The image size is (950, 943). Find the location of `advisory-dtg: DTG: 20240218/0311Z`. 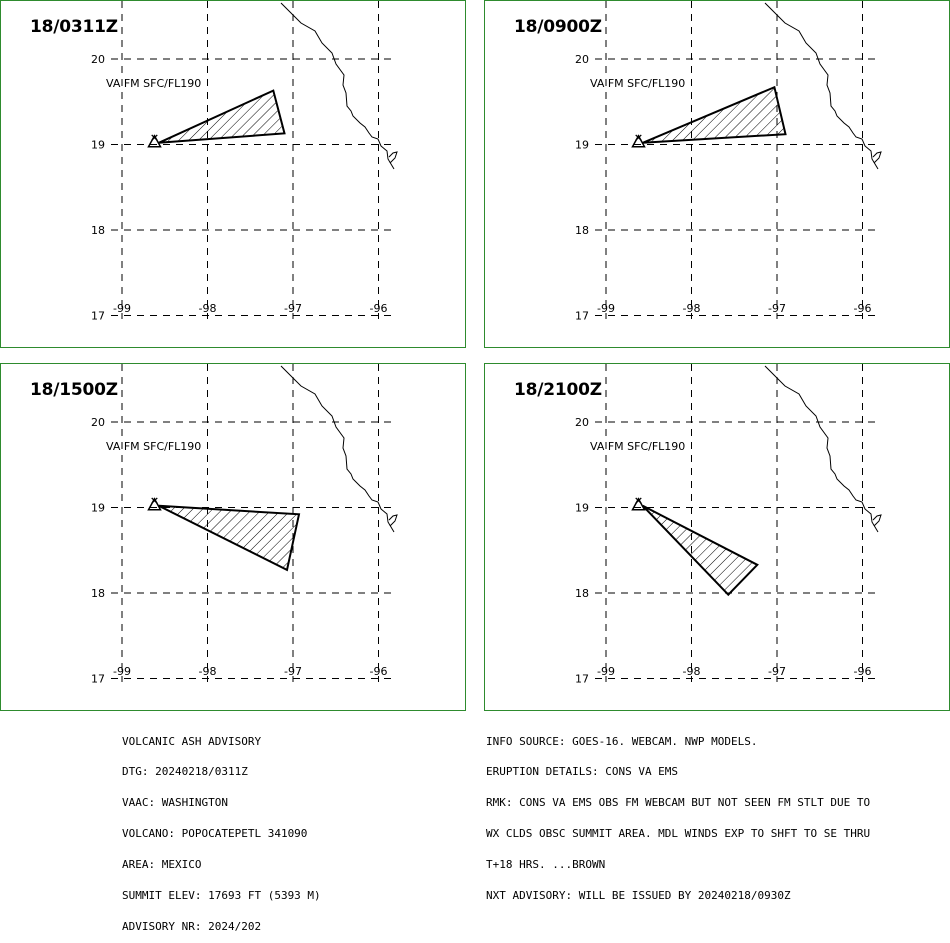

advisory-dtg: DTG: 20240218/0311Z is located at coordinates (185, 772).